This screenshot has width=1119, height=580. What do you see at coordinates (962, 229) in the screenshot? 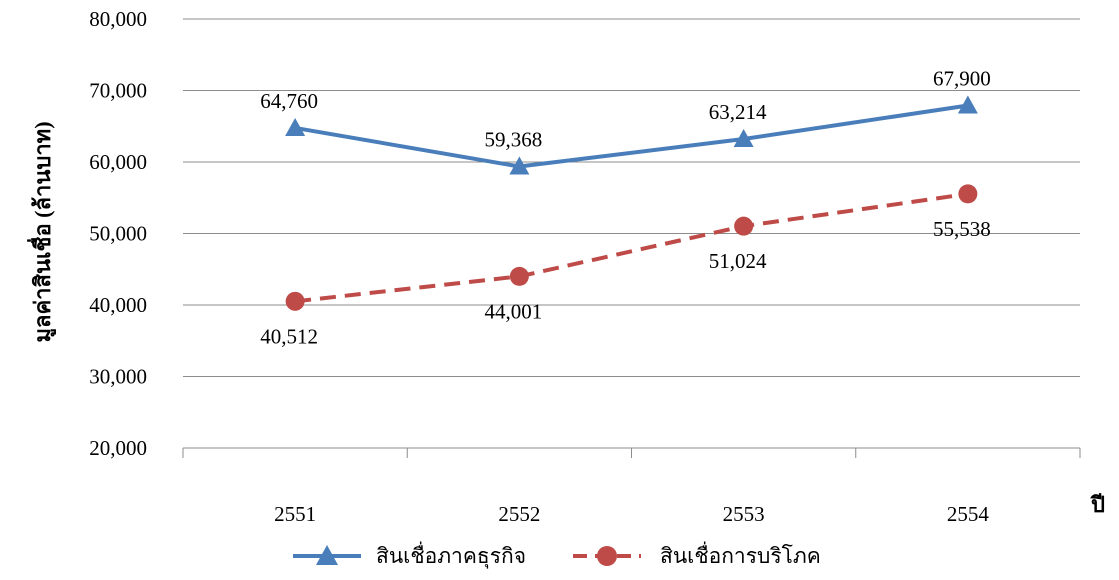
I see `data-label: 55,538` at bounding box center [962, 229].